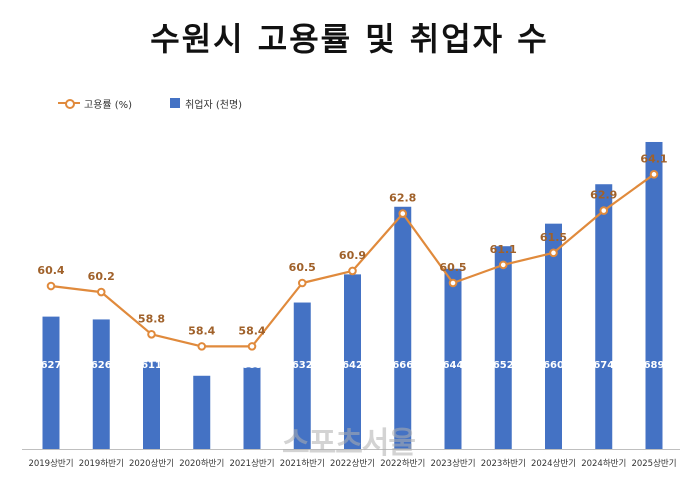 The image size is (699, 488). What do you see at coordinates (169, 103) in the screenshot?
I see `chart-legend: 고용률 (%) 취업자 (천명)` at bounding box center [169, 103].